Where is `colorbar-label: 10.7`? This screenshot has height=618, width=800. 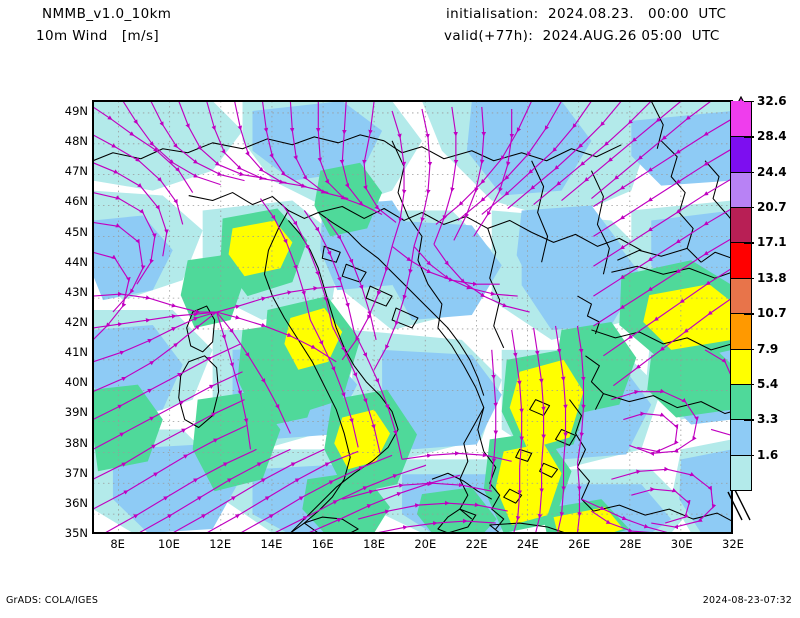 colorbar-label: 10.7 is located at coordinates (772, 313).